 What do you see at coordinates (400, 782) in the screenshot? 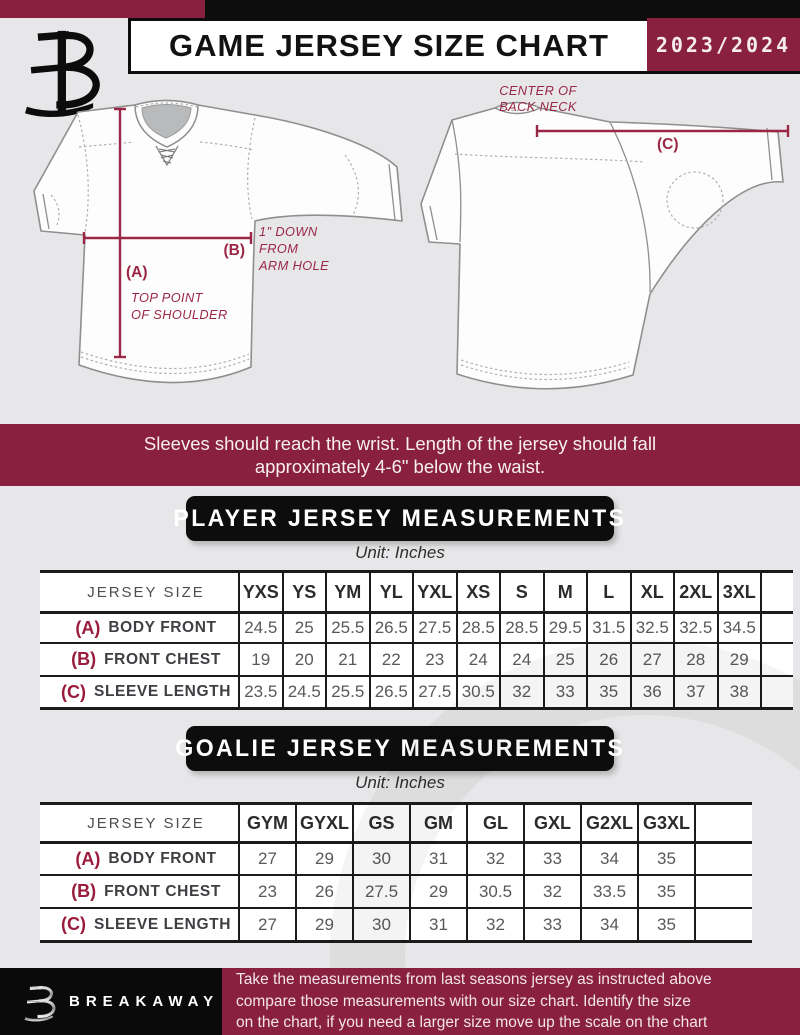
I see `goalie-unit-label: Unit: Inches` at bounding box center [400, 782].